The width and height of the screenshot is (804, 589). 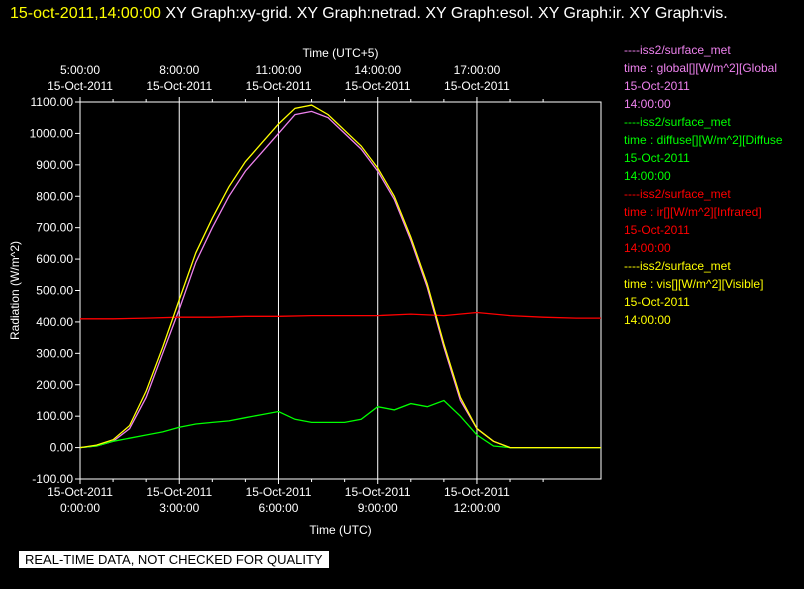 What do you see at coordinates (477, 508) in the screenshot?
I see `x-tick-label-bottom-time: 12:00:00` at bounding box center [477, 508].